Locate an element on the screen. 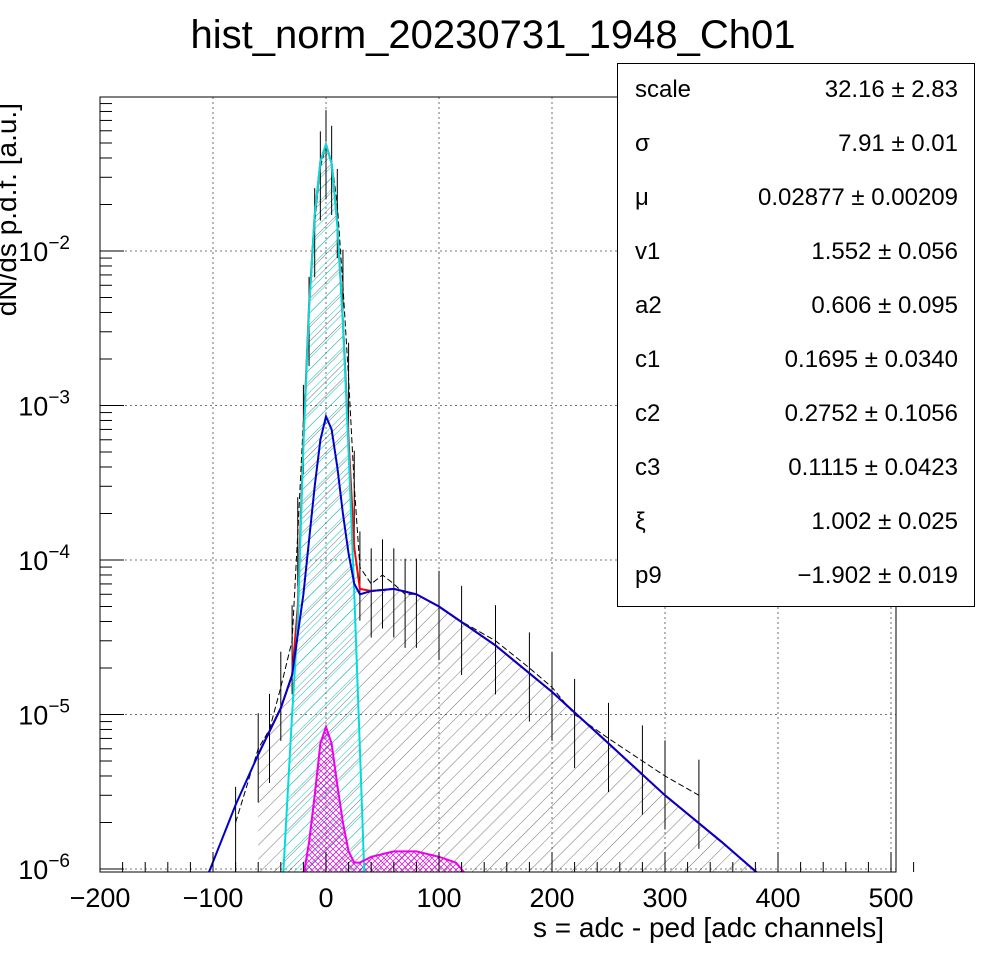  secondary-hatch-area is located at coordinates (385, 799).